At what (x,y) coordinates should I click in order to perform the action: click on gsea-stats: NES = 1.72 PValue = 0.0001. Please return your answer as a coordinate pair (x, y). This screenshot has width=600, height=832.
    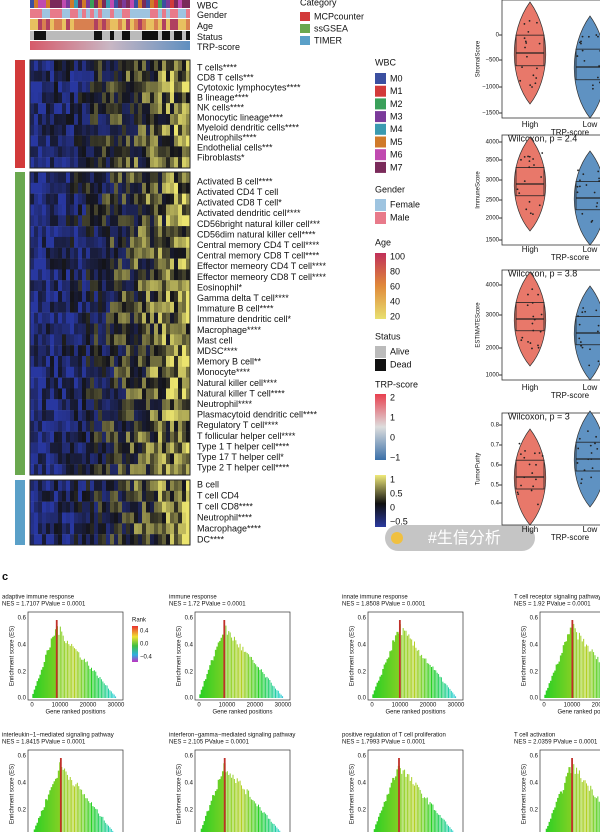
    Looking at the image, I should click on (207, 605).